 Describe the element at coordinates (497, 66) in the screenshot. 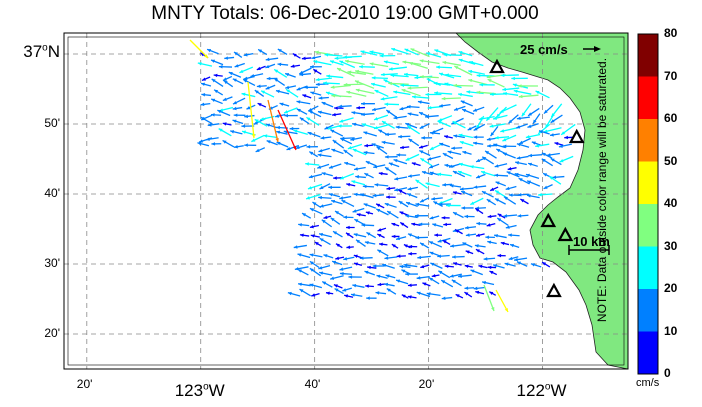

I see `radar-site-marker` at that location.